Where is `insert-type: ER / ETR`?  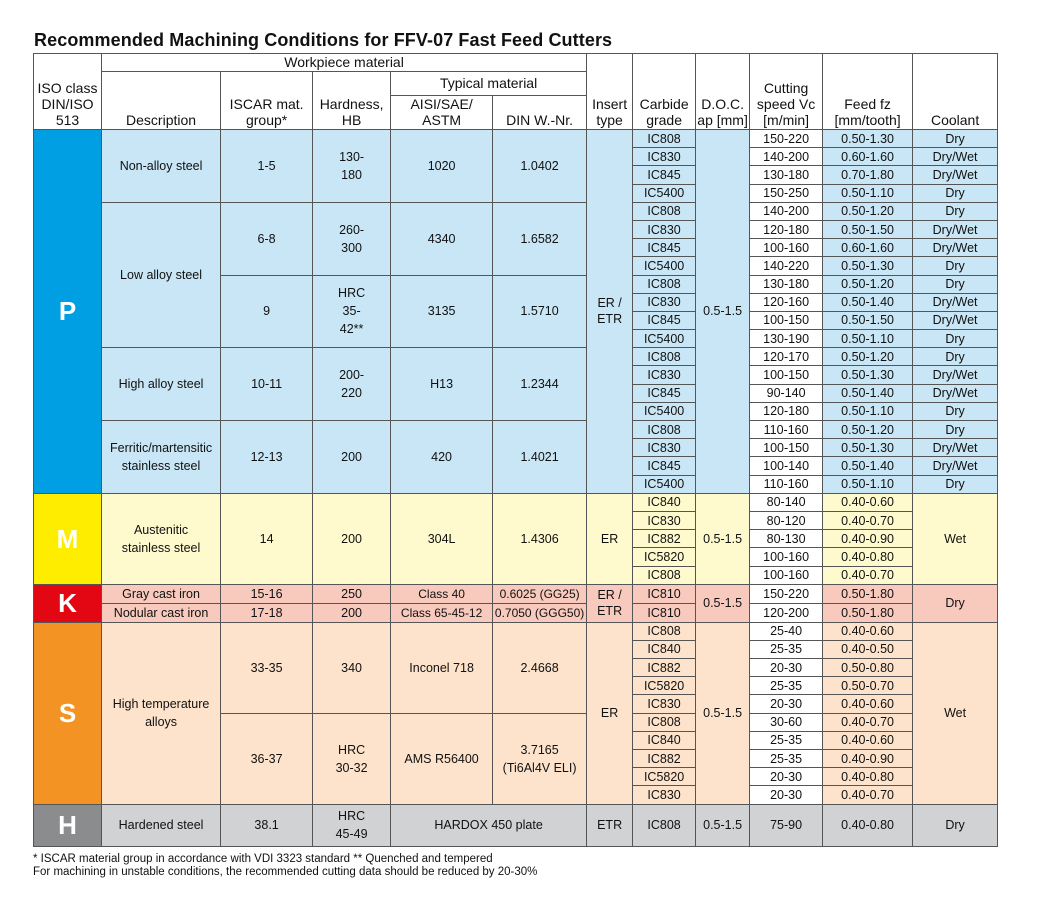 insert-type: ER / ETR is located at coordinates (610, 603).